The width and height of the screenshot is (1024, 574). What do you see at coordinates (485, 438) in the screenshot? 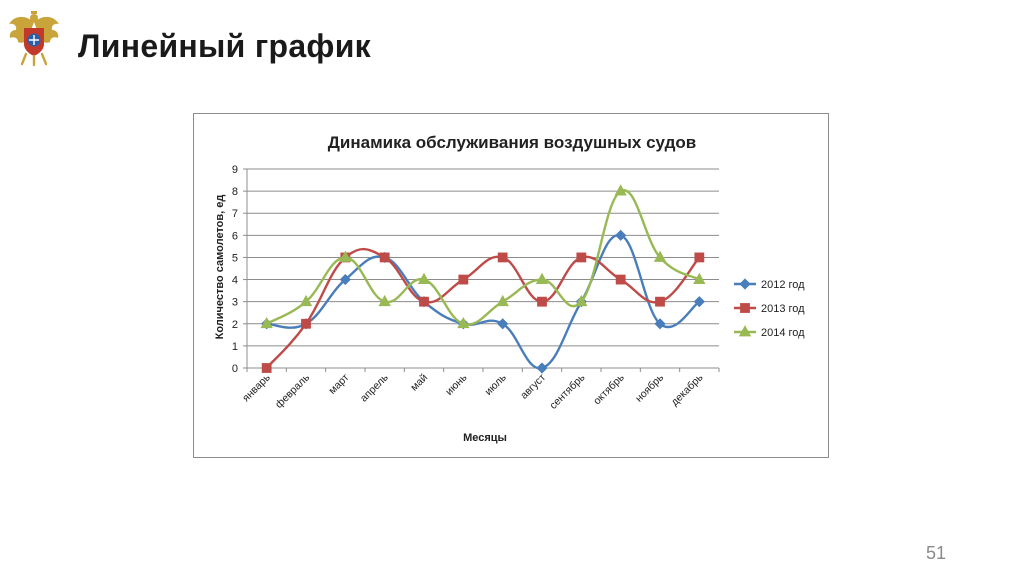
I see `x-axis-label: Месяцы` at bounding box center [485, 438].